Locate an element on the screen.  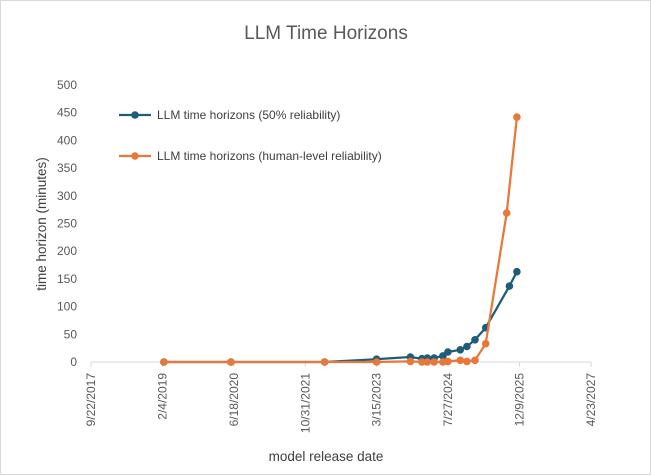
y-tick-label: 250 is located at coordinates (67, 224).